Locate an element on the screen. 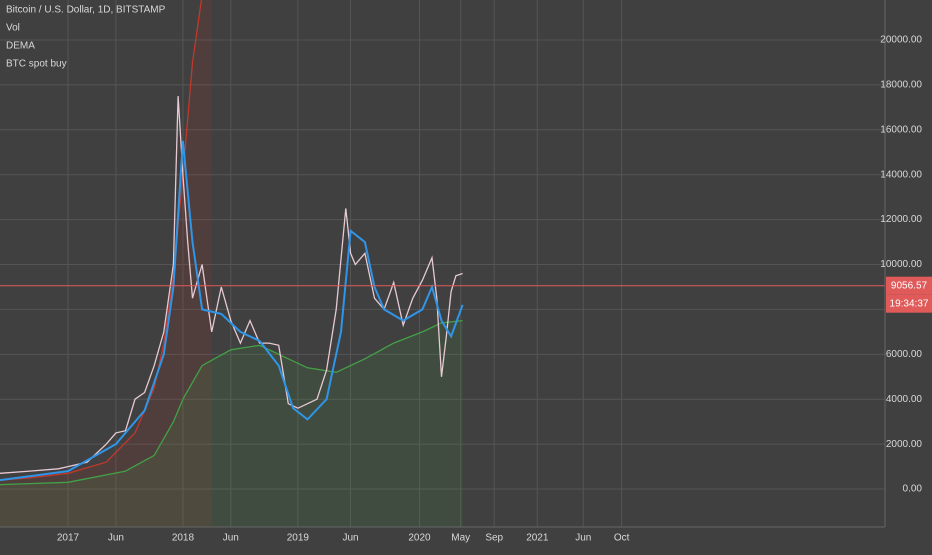 The height and width of the screenshot is (555, 932). chart-title: Bitcoin / U.S. Dollar, 1D, BITSTAMP is located at coordinates (86, 10).